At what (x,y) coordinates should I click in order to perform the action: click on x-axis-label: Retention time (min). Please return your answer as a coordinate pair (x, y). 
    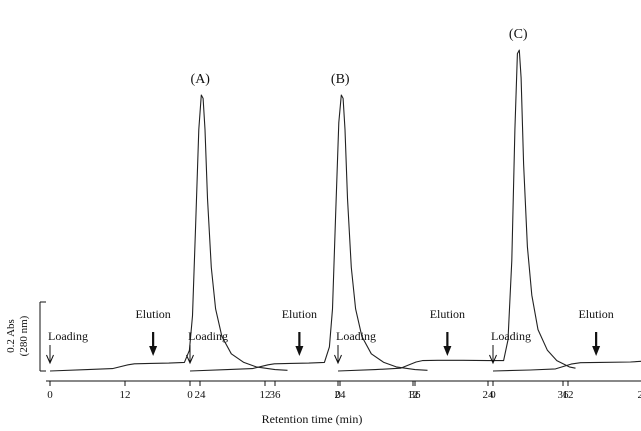
    Looking at the image, I should click on (312, 419).